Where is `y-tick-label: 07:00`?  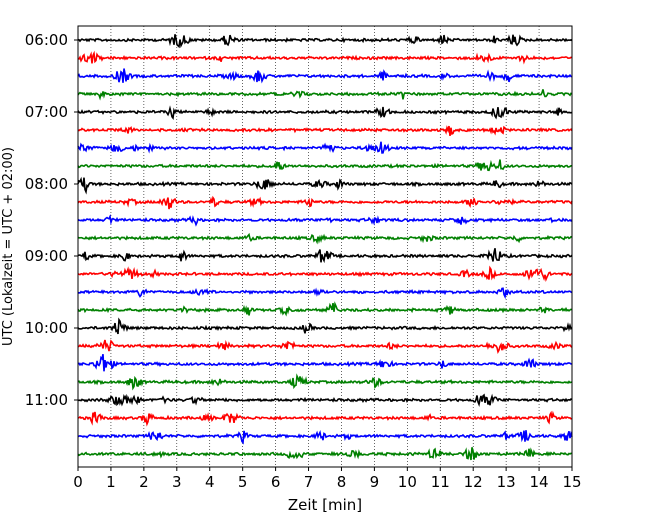
y-tick-label: 07:00 is located at coordinates (46, 112).